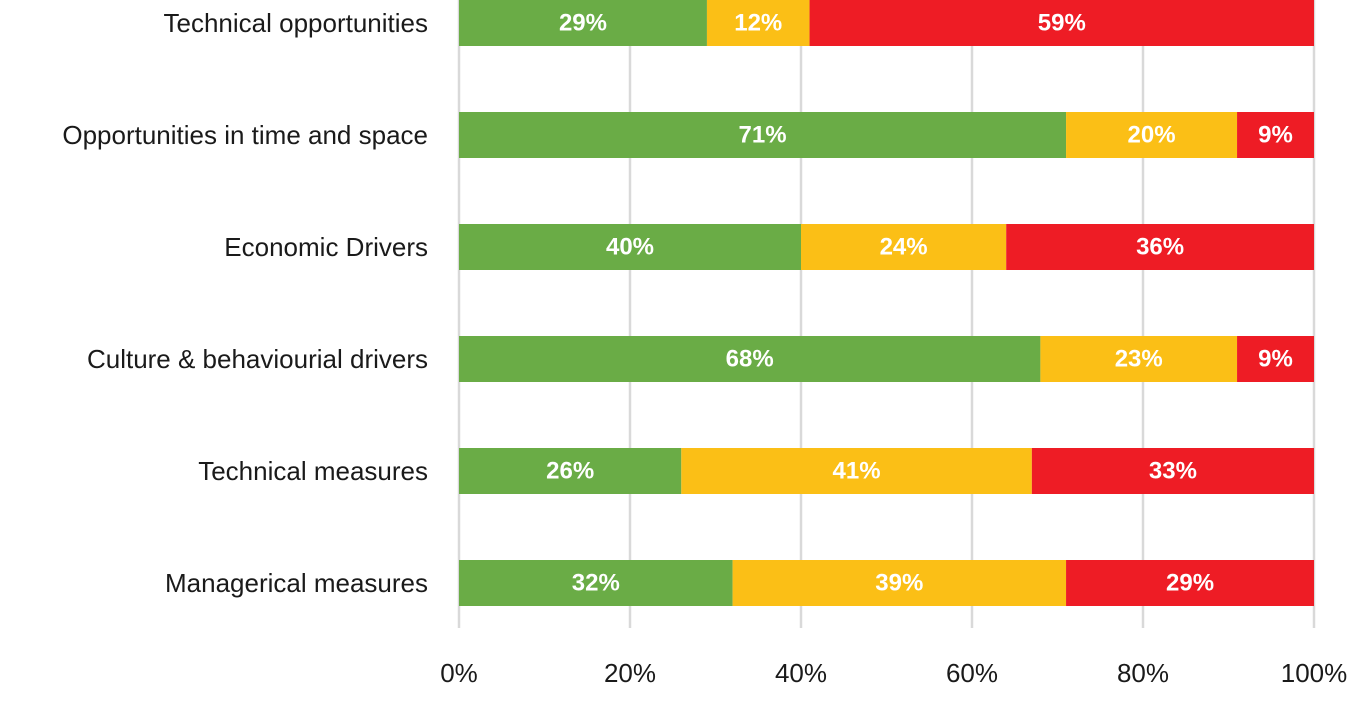  What do you see at coordinates (296, 583) in the screenshot?
I see `category-label: Managerical measures` at bounding box center [296, 583].